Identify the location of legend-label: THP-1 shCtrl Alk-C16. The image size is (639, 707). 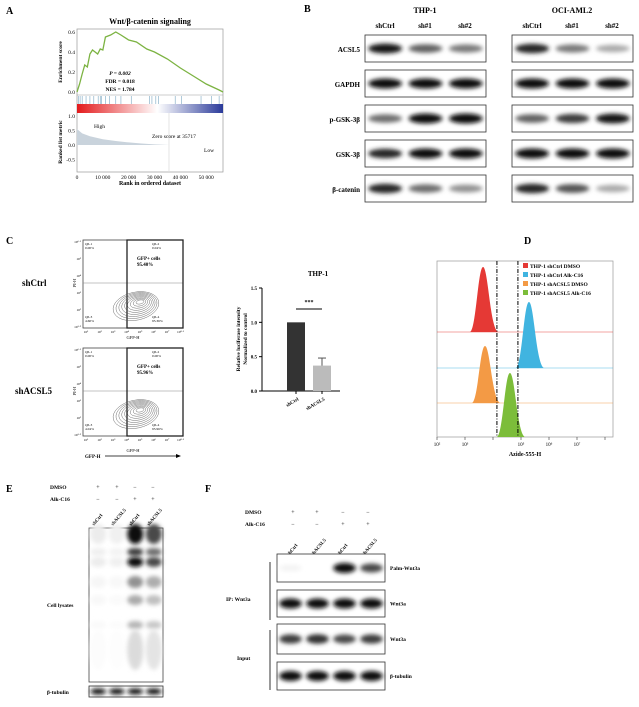
(556, 276).